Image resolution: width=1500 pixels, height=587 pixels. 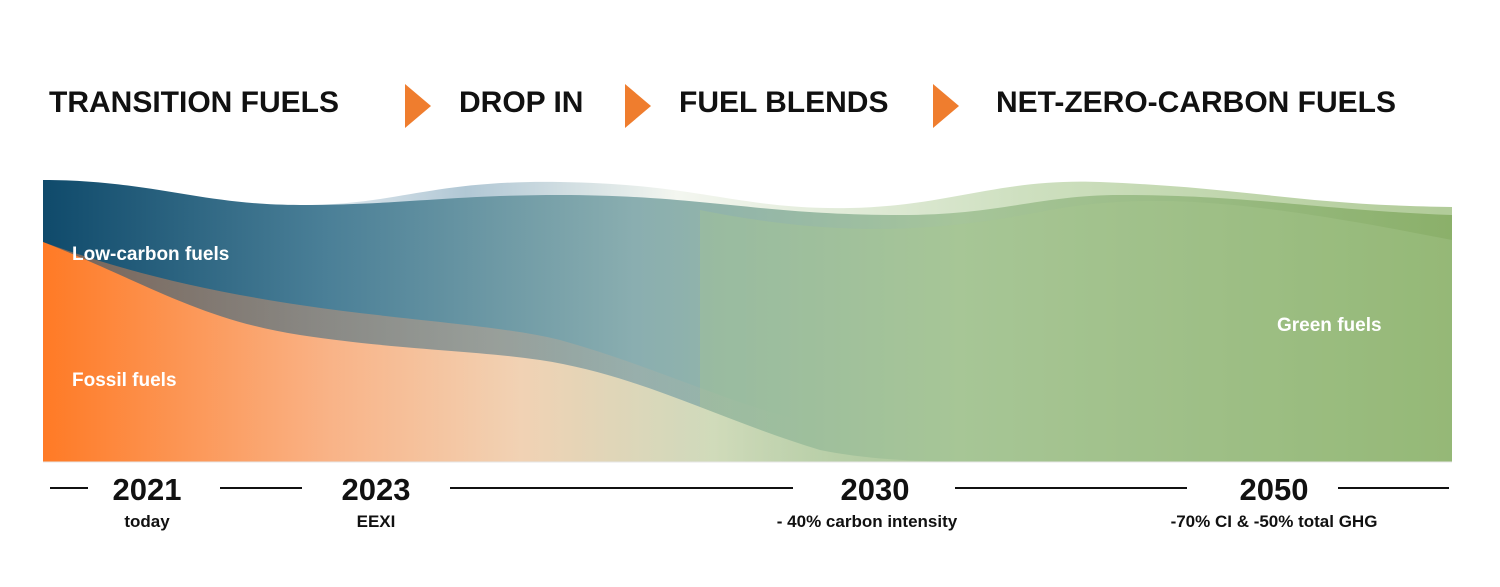 What do you see at coordinates (194, 102) in the screenshot?
I see `phase-transition-fuels: TRANSITION FUELS` at bounding box center [194, 102].